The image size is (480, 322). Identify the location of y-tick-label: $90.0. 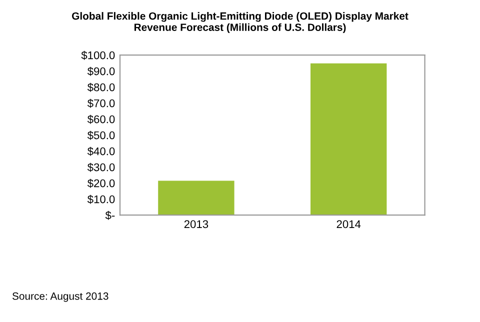
(101, 71).